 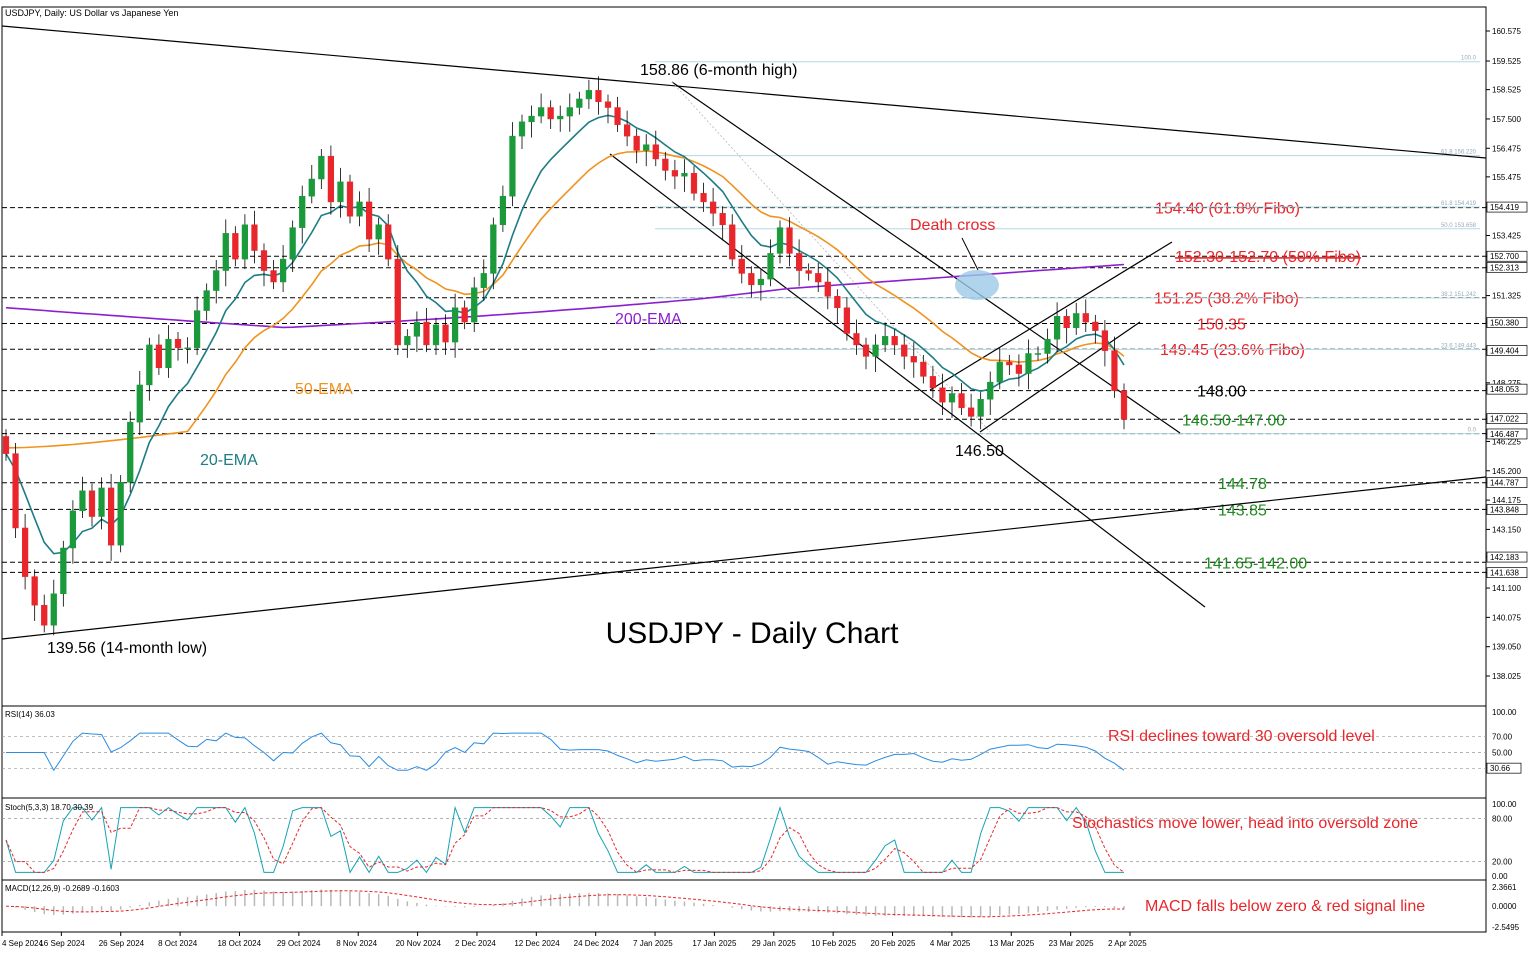 What do you see at coordinates (759, 840) in the screenshot?
I see `stochastic-indicator: 100.00 80.00 20.00 0.00` at bounding box center [759, 840].